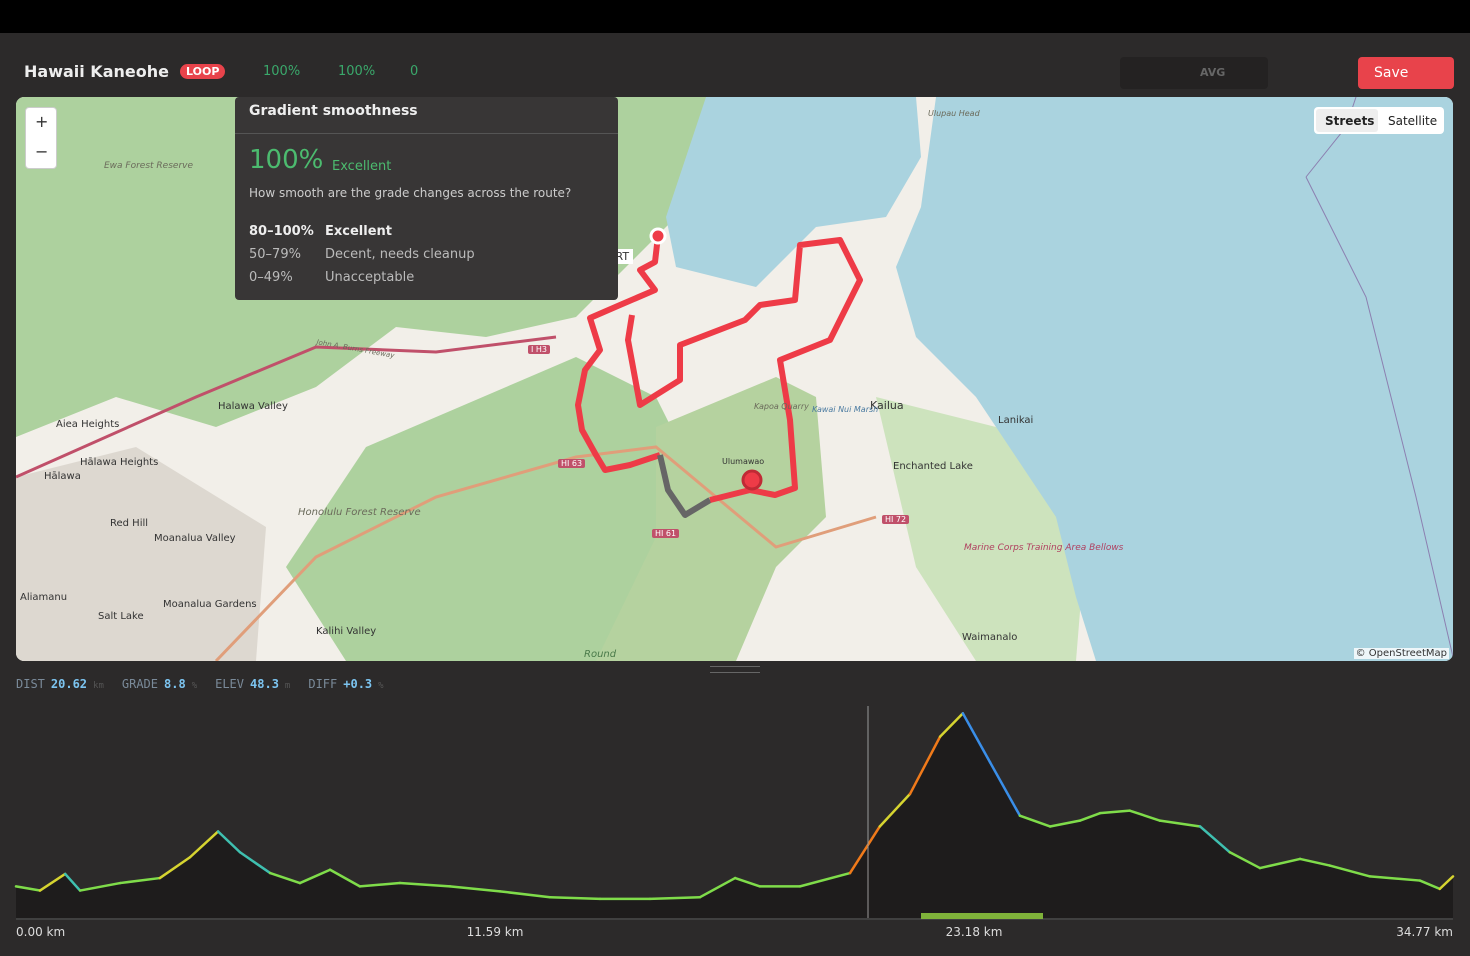  Describe the element at coordinates (287, 686) in the screenshot. I see `stat-unit: m` at that location.